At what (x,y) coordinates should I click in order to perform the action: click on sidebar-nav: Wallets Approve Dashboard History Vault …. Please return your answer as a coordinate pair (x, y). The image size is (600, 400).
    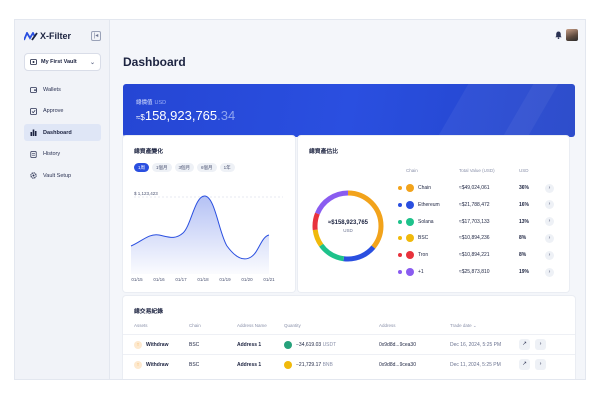
    Looking at the image, I should click on (62, 135).